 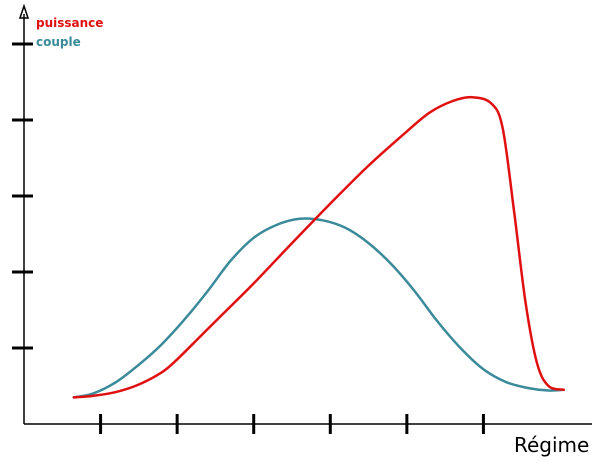 What do you see at coordinates (24, 11) in the screenshot?
I see `y-axis-arrow` at bounding box center [24, 11].